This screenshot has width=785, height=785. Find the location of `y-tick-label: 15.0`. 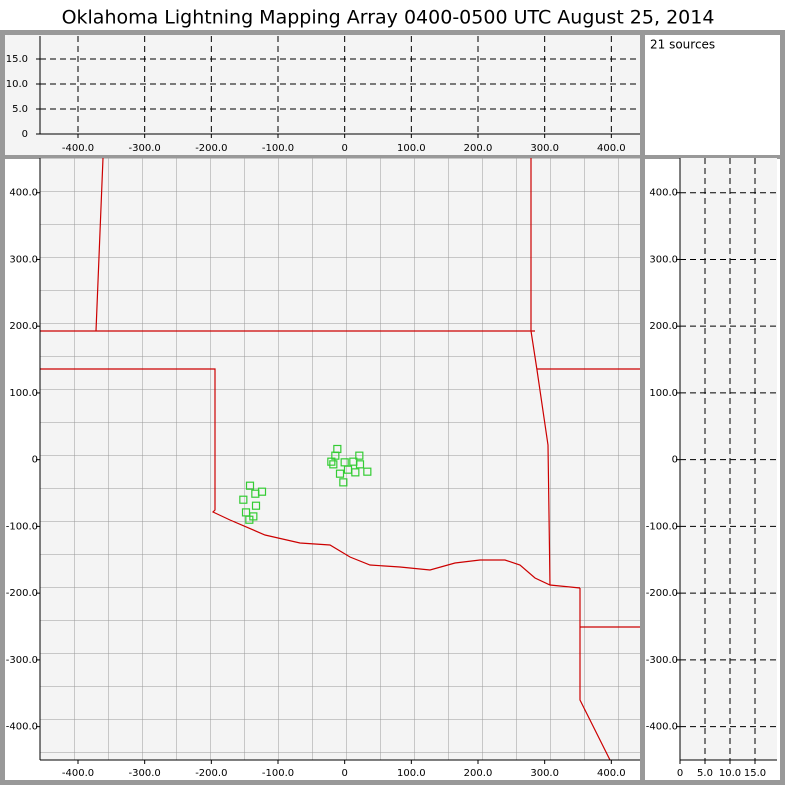

y-tick-label: 15.0 is located at coordinates (17, 59).